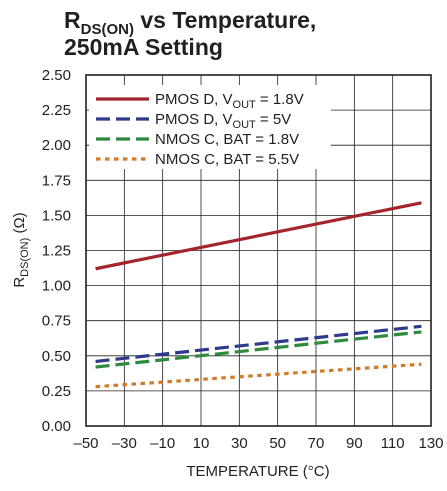  I want to click on x-axis-label: TEMPERATURE (°C), so click(257, 471).